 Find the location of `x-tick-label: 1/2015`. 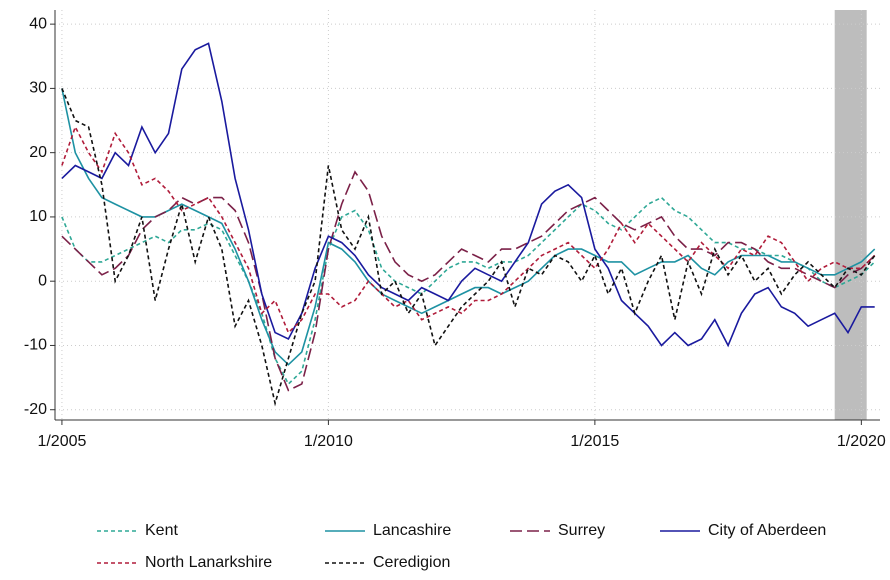

x-tick-label: 1/2015 is located at coordinates (594, 441).